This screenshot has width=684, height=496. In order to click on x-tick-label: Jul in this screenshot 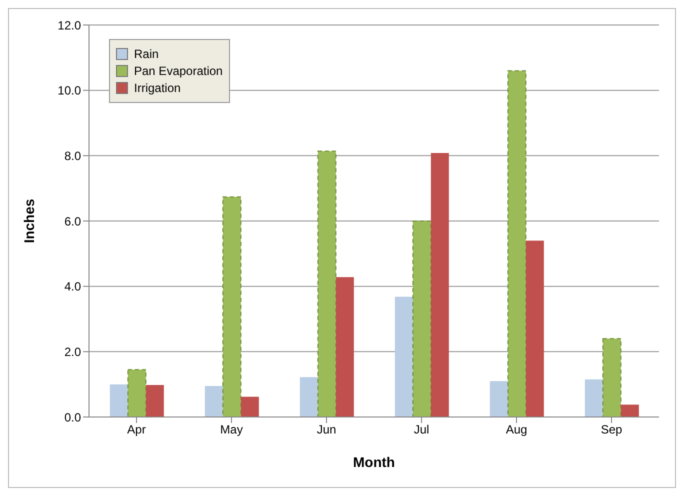, I will do `click(422, 429)`.